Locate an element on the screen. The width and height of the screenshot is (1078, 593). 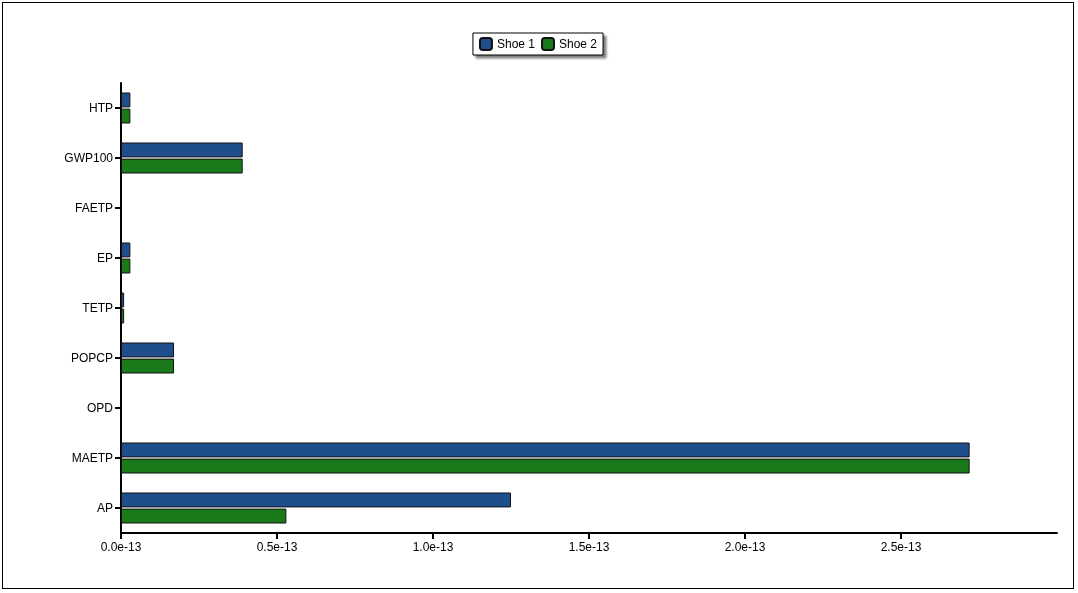
y-tick-label: AP is located at coordinates (104, 508).